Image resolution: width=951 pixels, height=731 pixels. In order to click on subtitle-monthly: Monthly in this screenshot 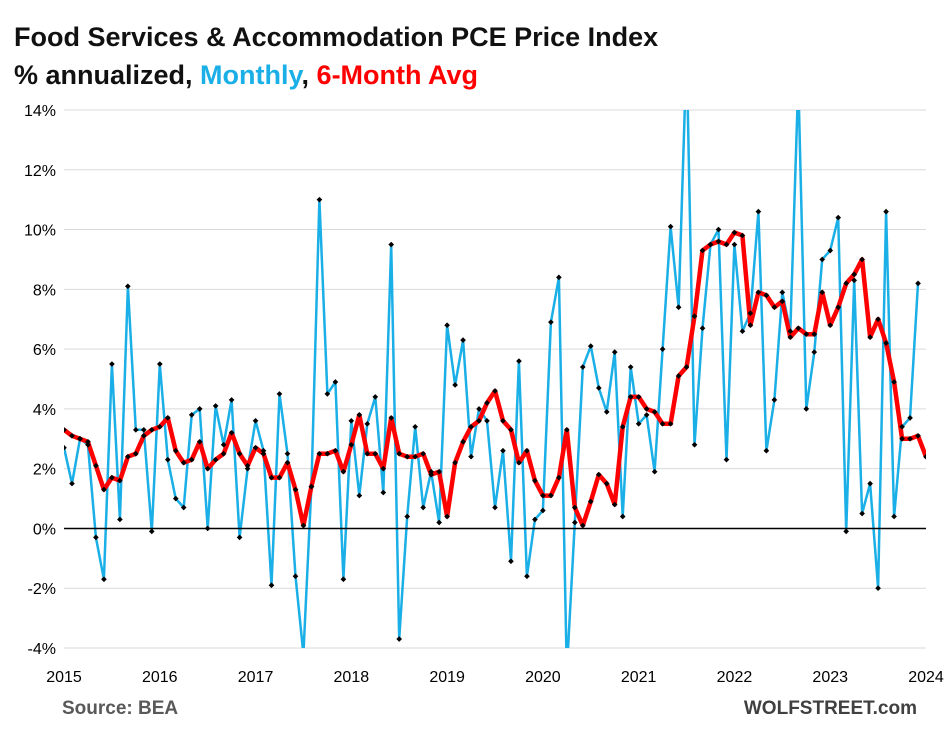, I will do `click(251, 75)`.